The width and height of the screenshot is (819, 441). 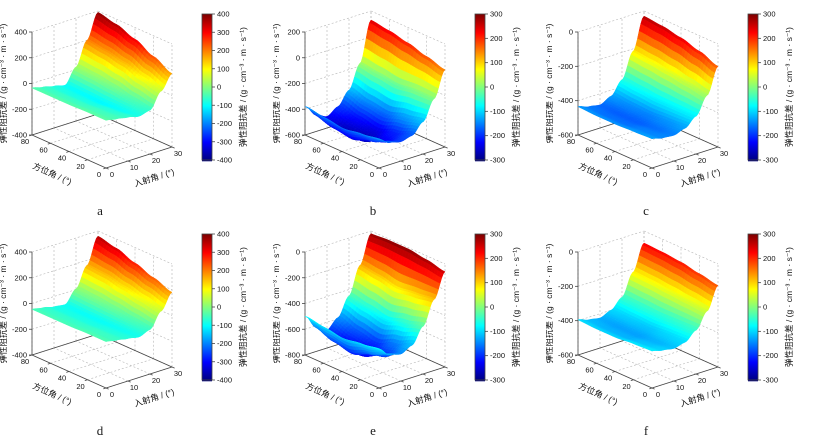 What do you see at coordinates (646, 430) in the screenshot?
I see `panel-letter-f: f` at bounding box center [646, 430].